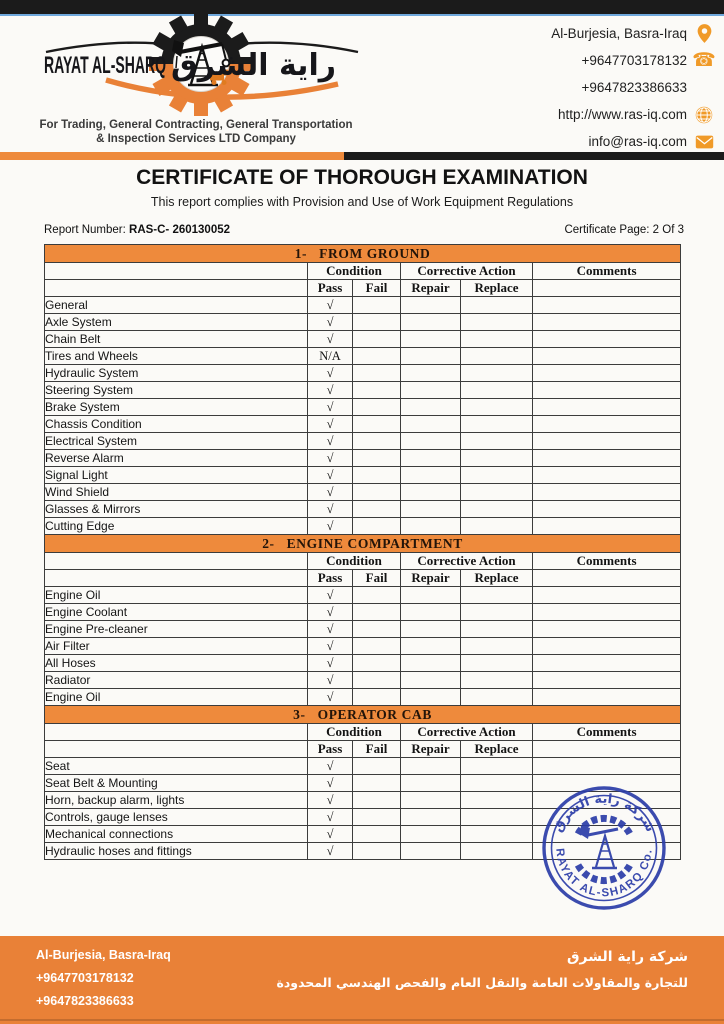 The image size is (724, 1024). What do you see at coordinates (176, 458) in the screenshot?
I see `item-cell: Reverse Alarm` at bounding box center [176, 458].